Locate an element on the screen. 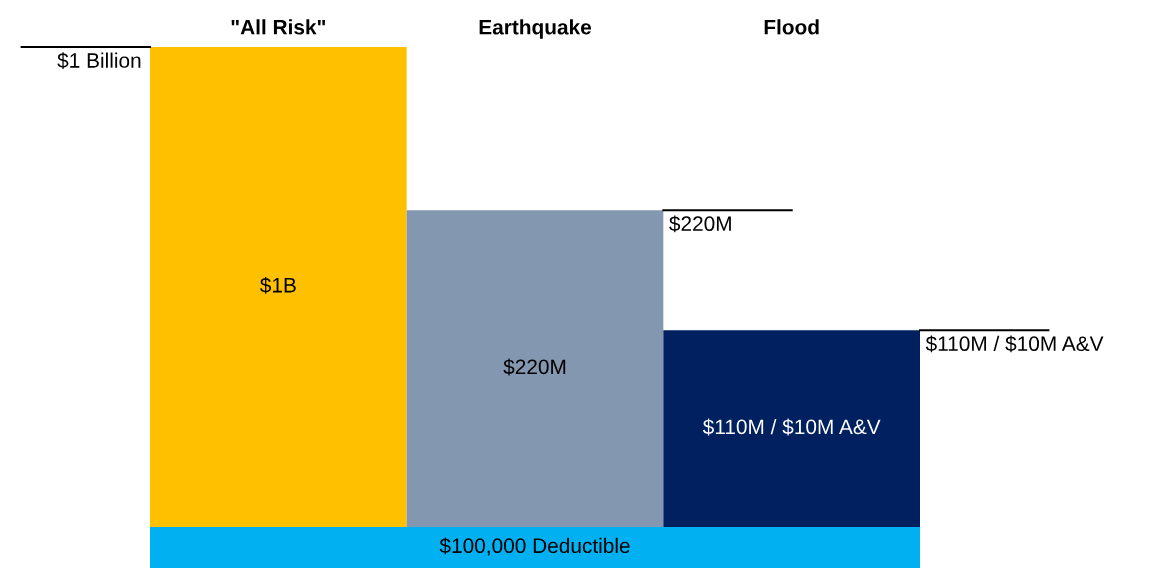 This screenshot has height=570, width=1174. x-tick-label: "All Risk" is located at coordinates (278, 27).